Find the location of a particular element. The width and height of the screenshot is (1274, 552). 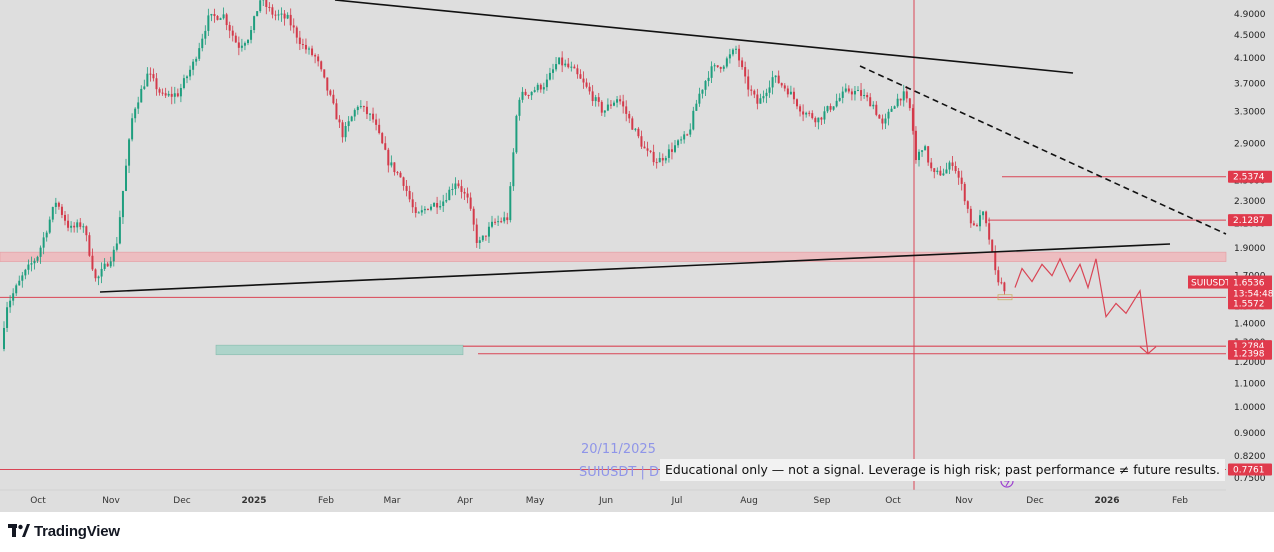

tradingview-logo: TradingView is located at coordinates (64, 531).